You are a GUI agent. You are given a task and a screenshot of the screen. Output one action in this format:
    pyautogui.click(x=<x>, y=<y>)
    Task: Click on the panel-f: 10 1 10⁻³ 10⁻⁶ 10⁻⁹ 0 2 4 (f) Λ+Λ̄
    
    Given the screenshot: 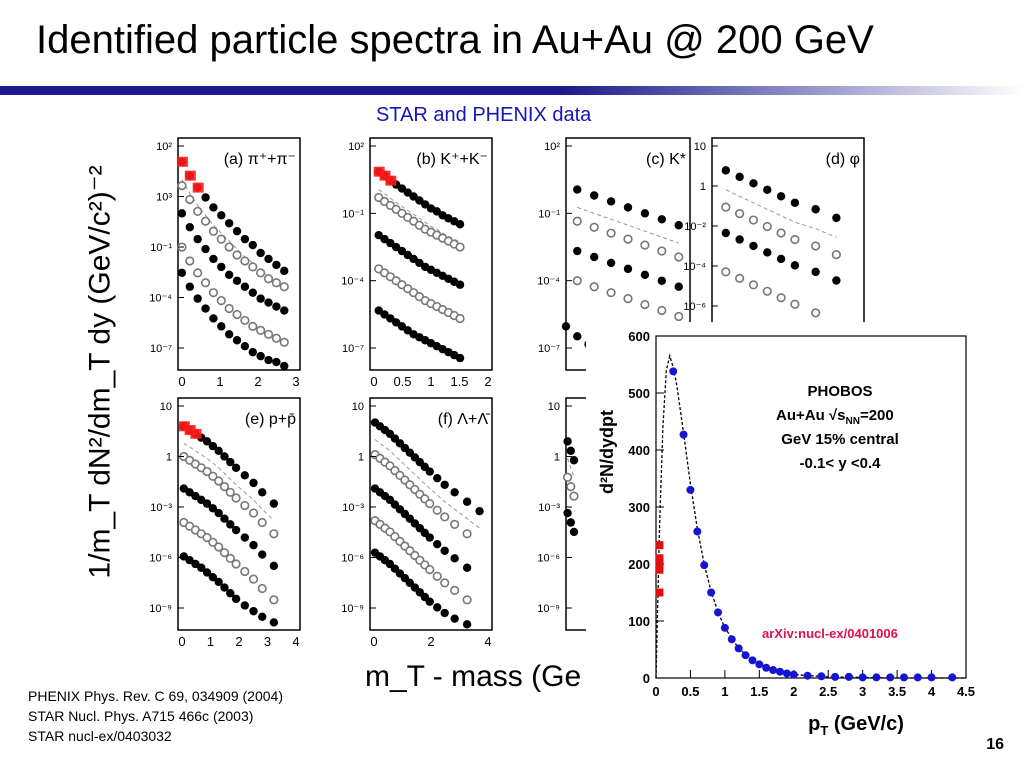 What is the action you would take?
    pyautogui.click(x=417, y=523)
    